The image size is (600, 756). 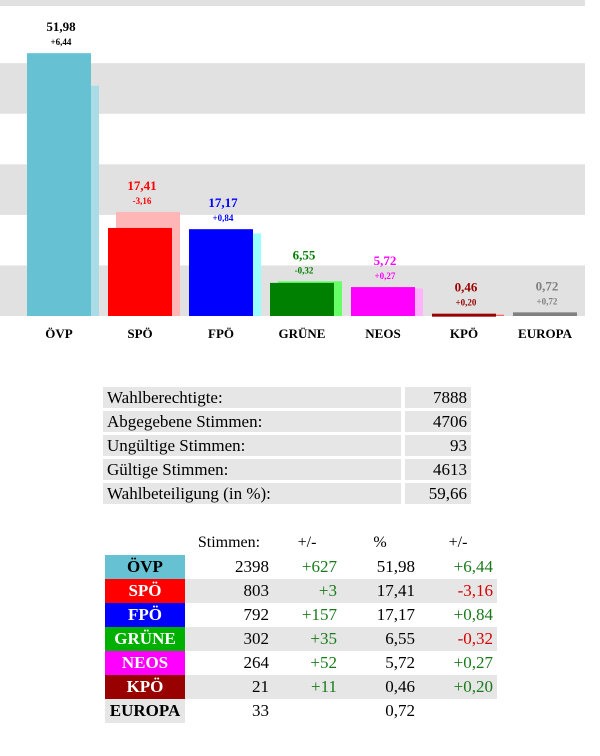 I want to click on percent-diff-cell: +0,27, so click(x=473, y=662).